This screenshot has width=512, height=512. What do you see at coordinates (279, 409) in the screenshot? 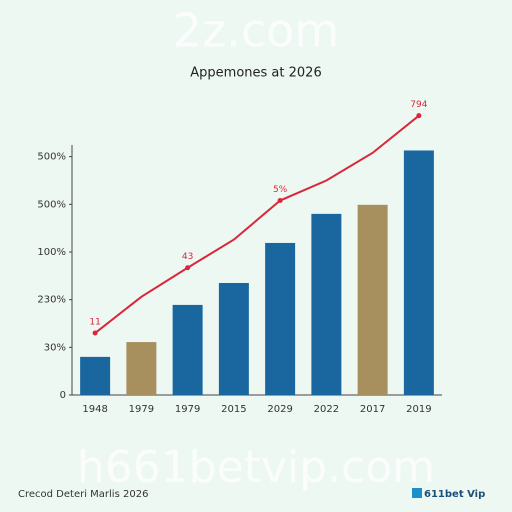
I see `x-tick-label: 2029` at bounding box center [279, 409].